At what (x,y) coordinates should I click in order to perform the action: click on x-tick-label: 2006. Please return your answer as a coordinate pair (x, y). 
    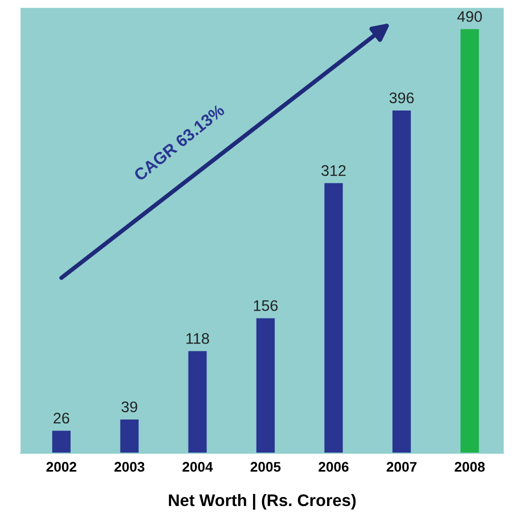
    Looking at the image, I should click on (333, 467).